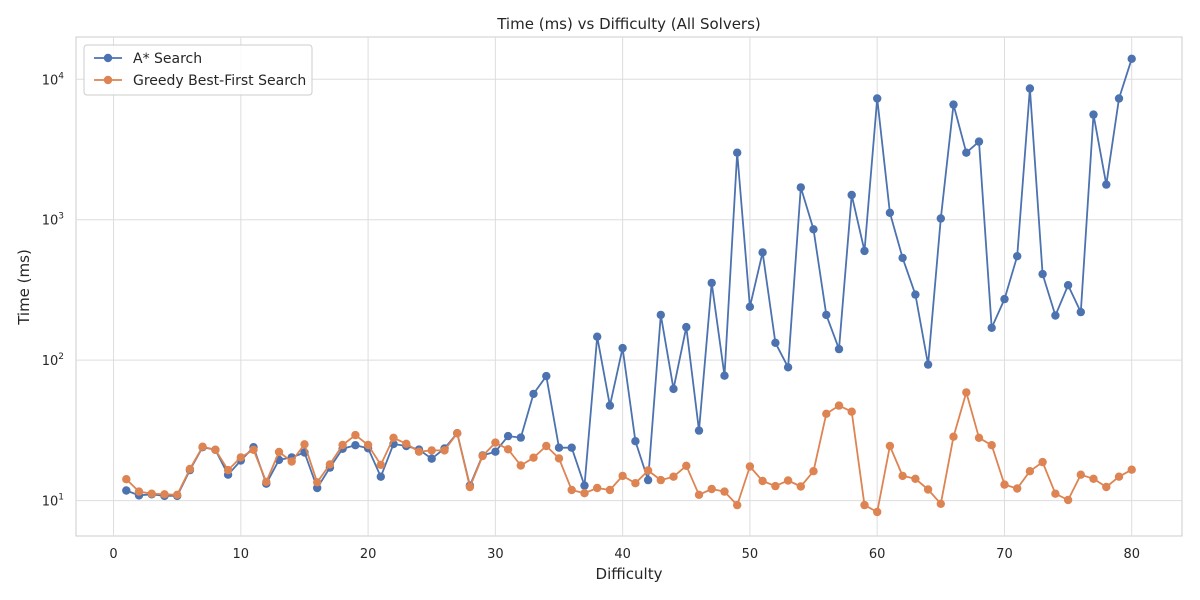 This screenshot has height=600, width=1200. Describe the element at coordinates (108, 80) in the screenshot. I see `legend-marker-greedy` at that location.